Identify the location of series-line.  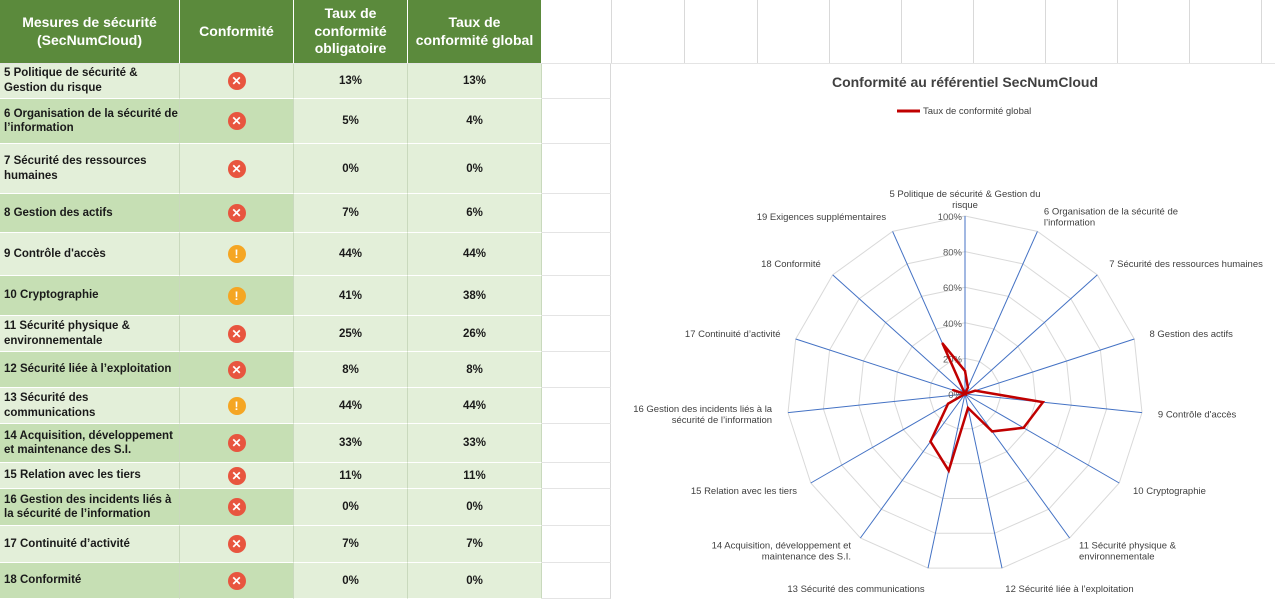
(987, 408).